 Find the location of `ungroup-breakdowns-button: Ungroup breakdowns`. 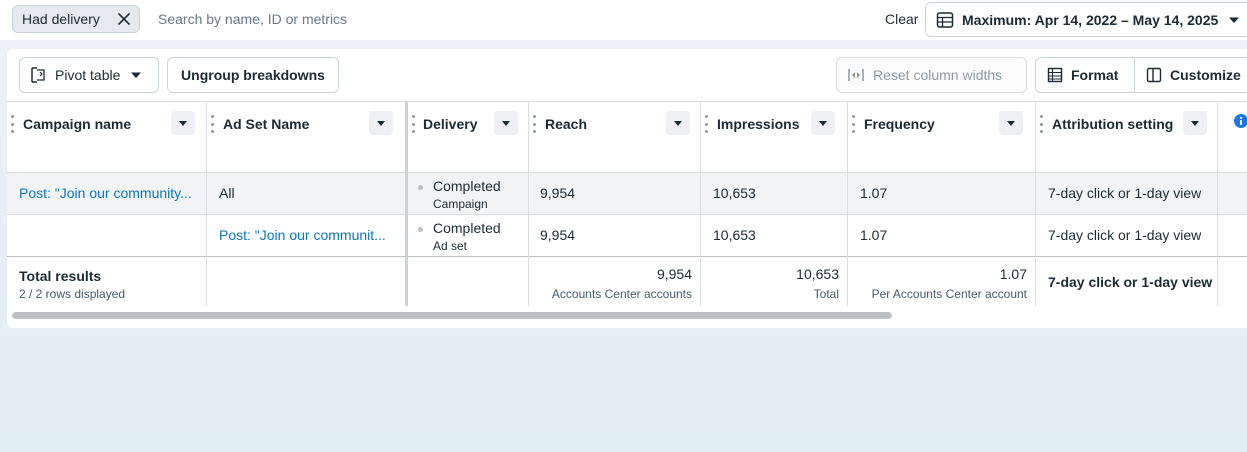

ungroup-breakdowns-button: Ungroup breakdowns is located at coordinates (253, 75).